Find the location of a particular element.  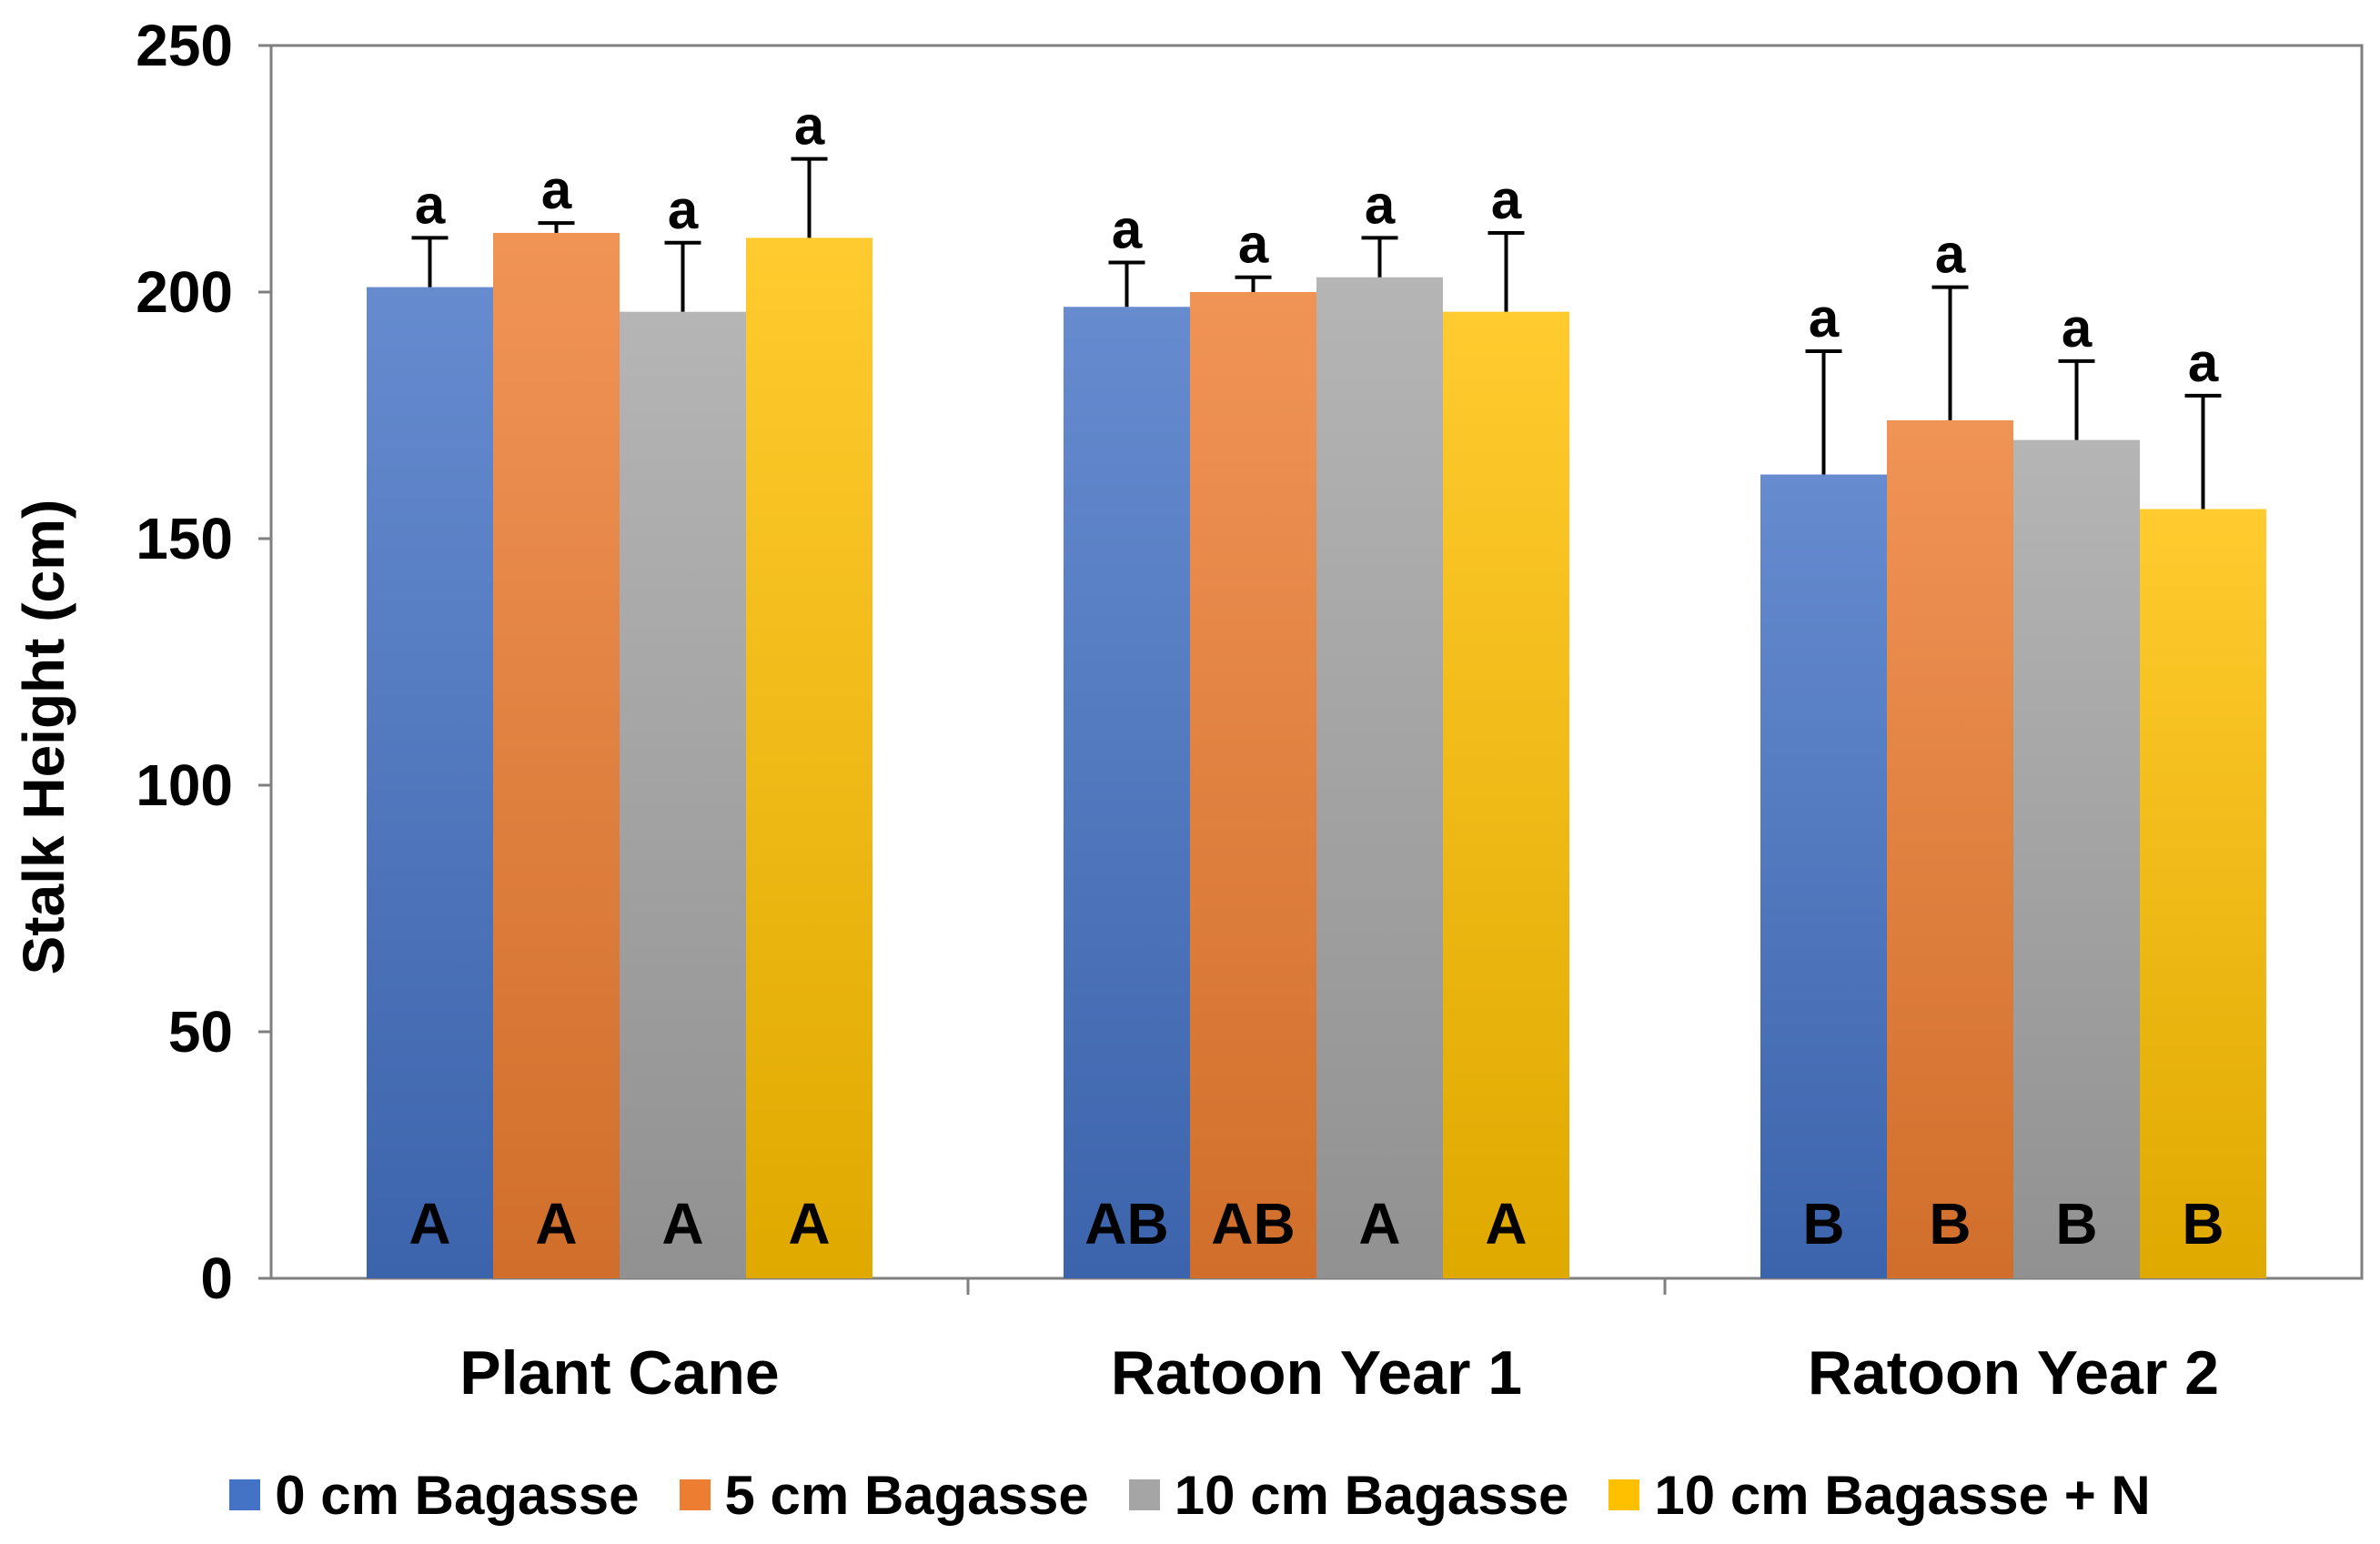

y-axis-label: Stalk Height (cm) is located at coordinates (43, 737).